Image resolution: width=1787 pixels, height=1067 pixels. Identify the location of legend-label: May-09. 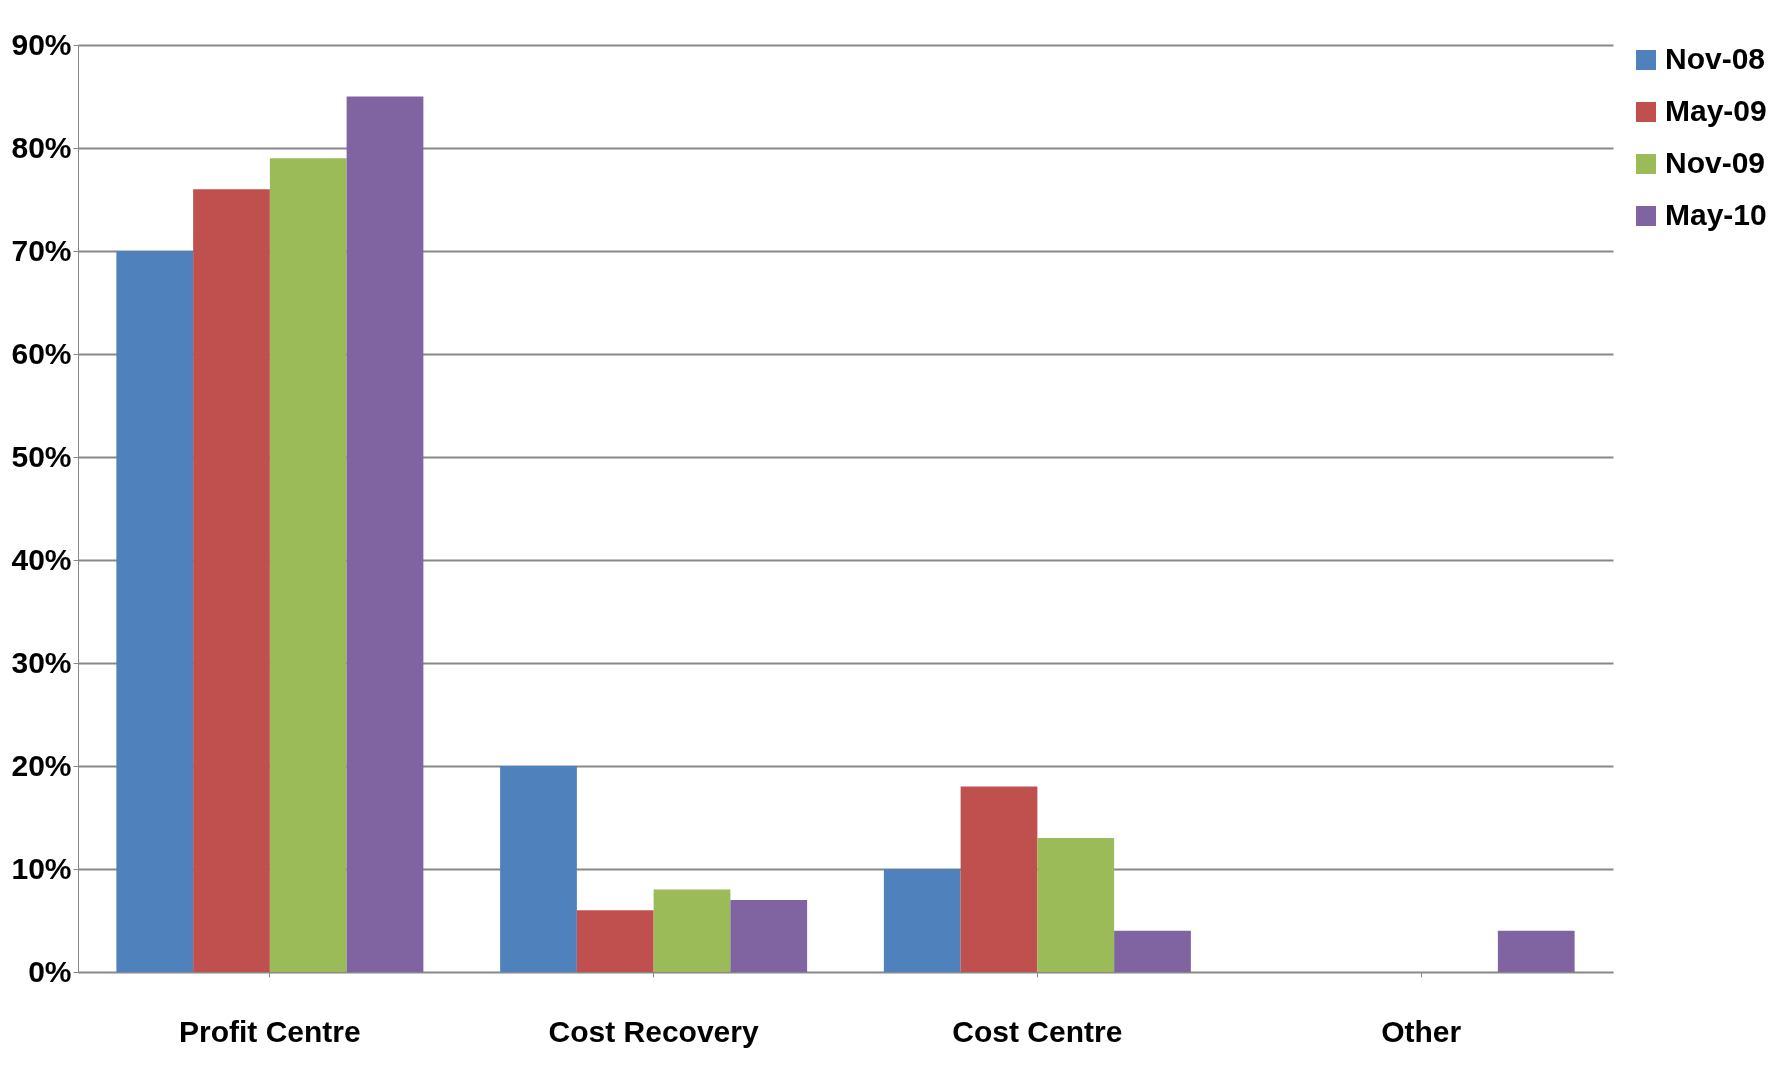
(1716, 110).